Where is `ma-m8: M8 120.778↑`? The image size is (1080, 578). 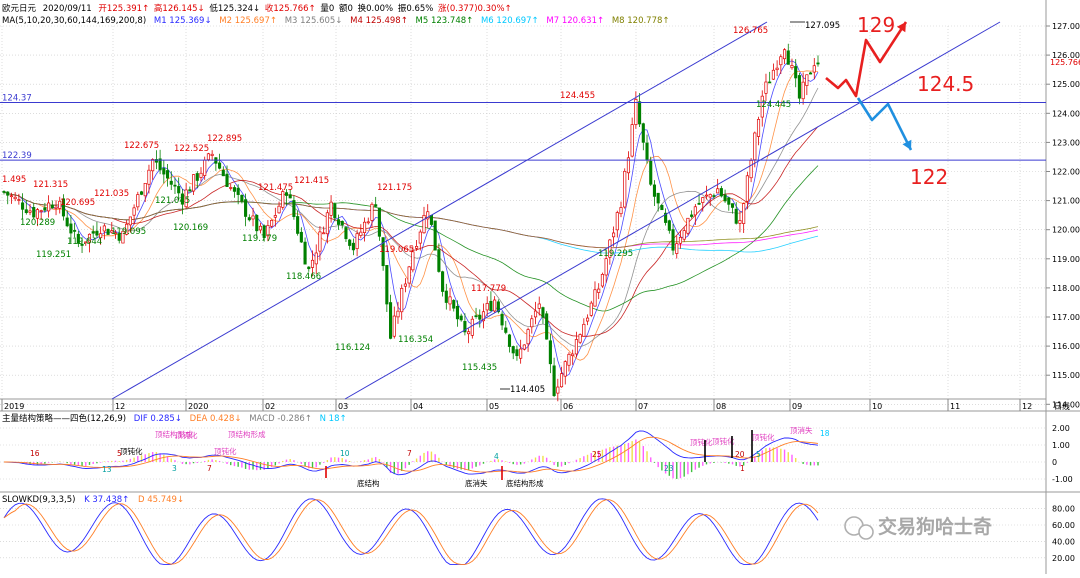 ma-m8: M8 120.778↑ is located at coordinates (641, 21).